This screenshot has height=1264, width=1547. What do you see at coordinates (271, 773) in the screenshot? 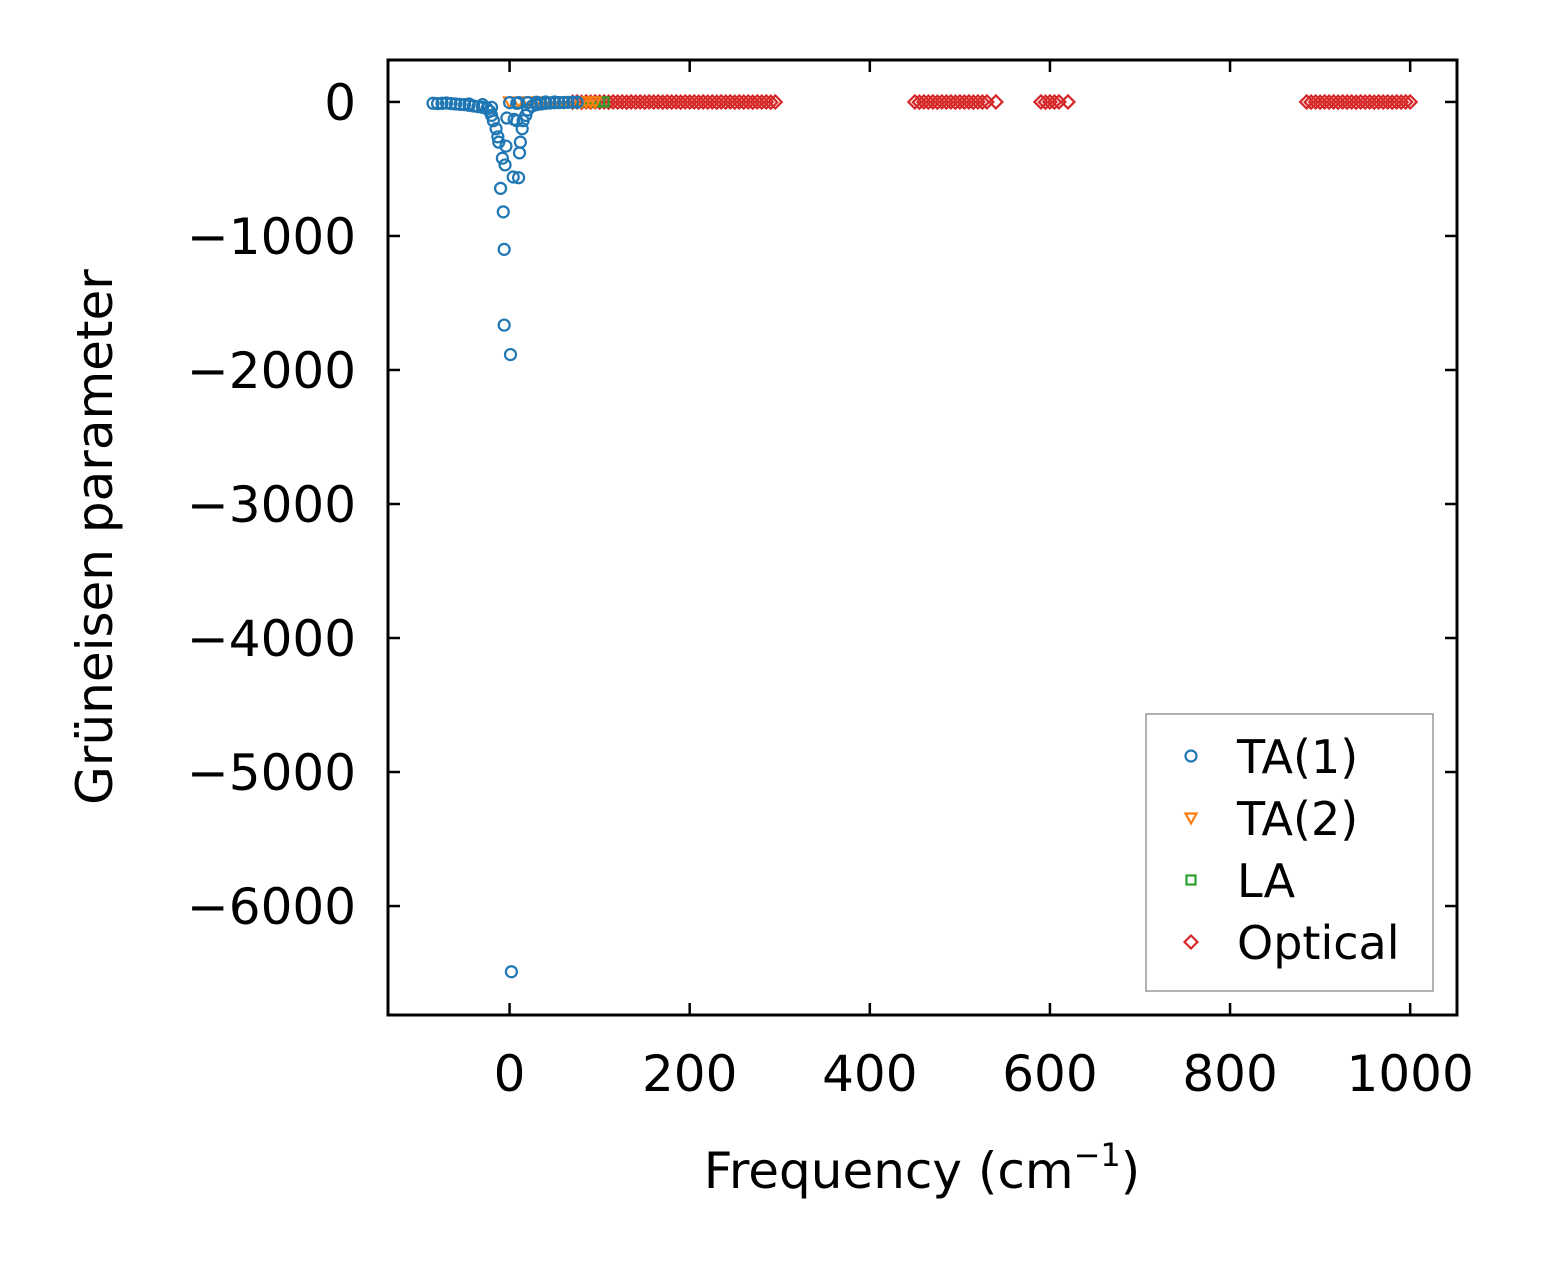
I see `y-tick-label: −5000` at bounding box center [271, 773].